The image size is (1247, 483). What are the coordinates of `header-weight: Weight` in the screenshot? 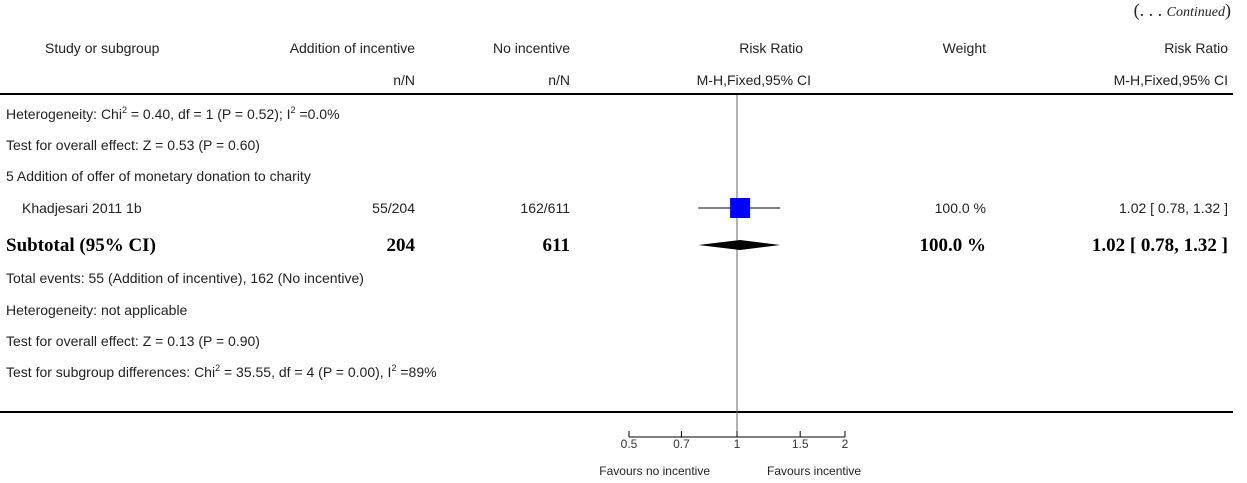 It's located at (964, 48).